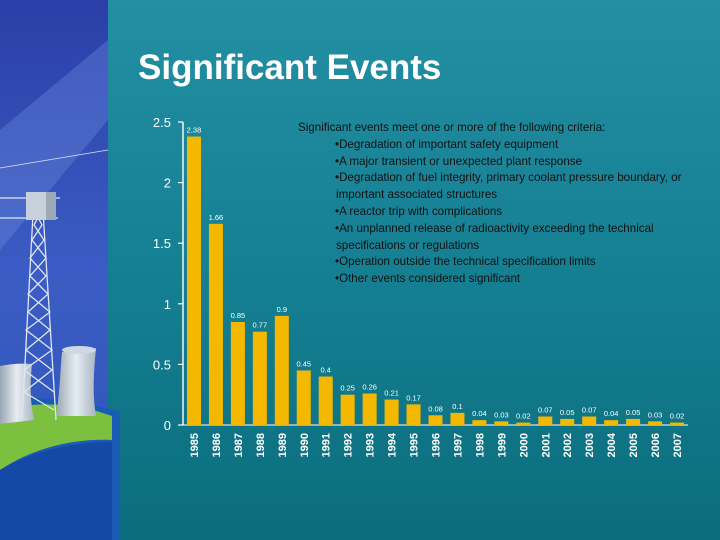 The image size is (720, 540). I want to click on x-category-label: 1996, so click(437, 445).